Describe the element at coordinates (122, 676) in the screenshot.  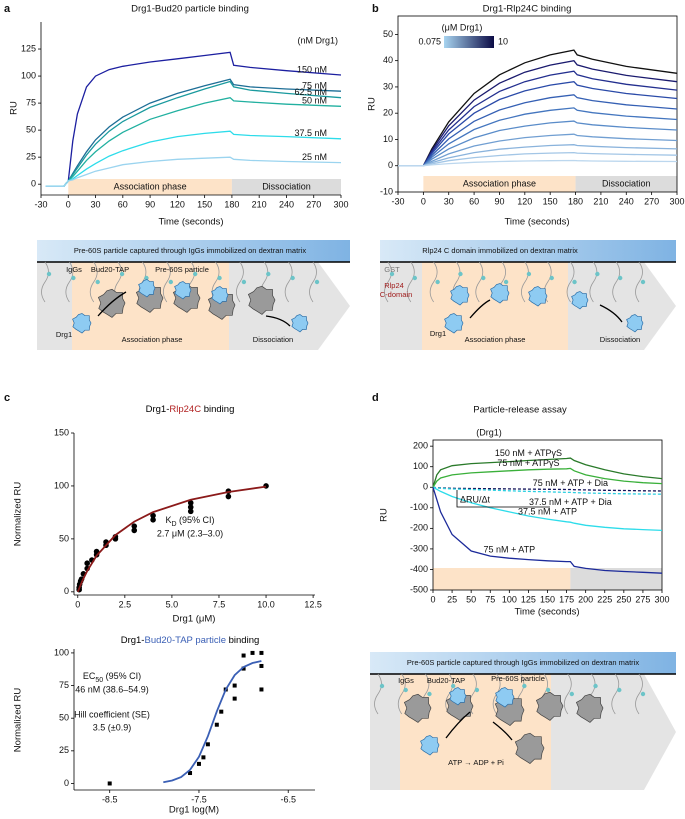
I see `annotation-part: (95% CI)` at that location.